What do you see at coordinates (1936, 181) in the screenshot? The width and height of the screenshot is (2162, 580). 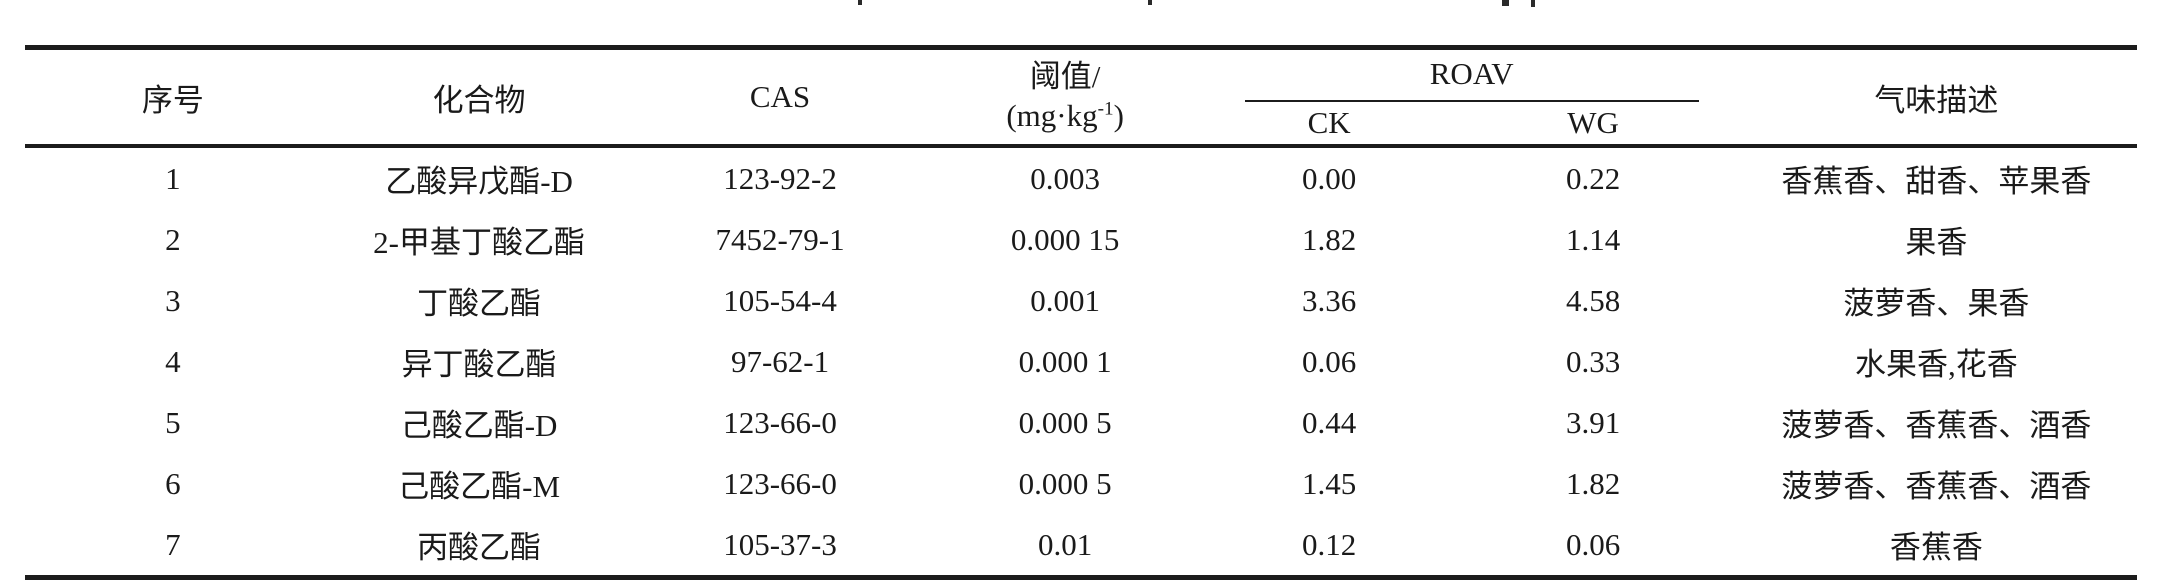 I see `cell-odor: 香蕉香、甜香、苹果香` at bounding box center [1936, 181].